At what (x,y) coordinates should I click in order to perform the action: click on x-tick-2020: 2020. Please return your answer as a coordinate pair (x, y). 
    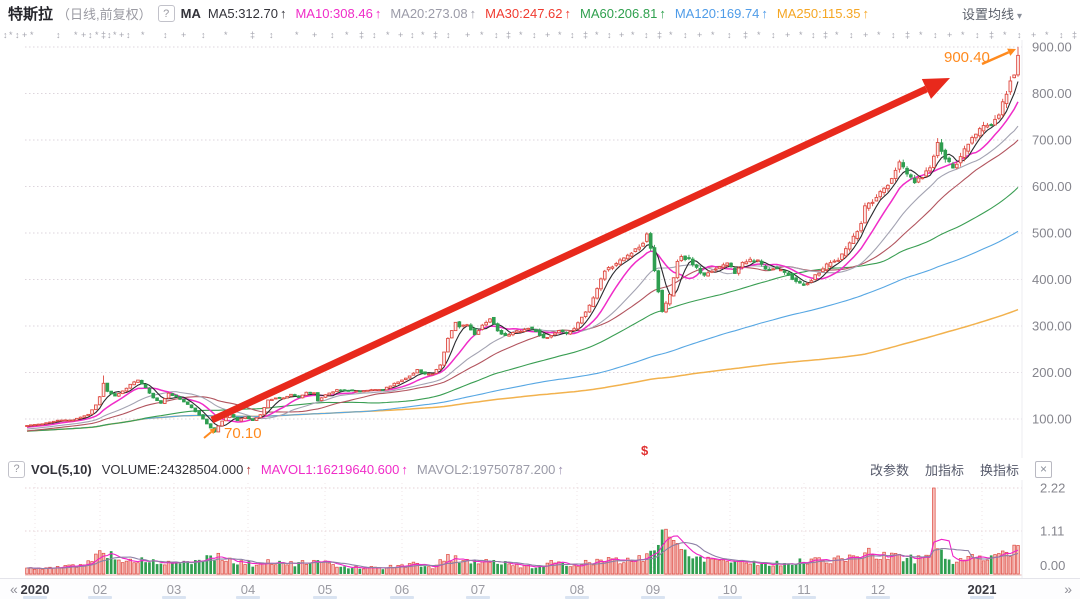
    Looking at the image, I should click on (35, 589).